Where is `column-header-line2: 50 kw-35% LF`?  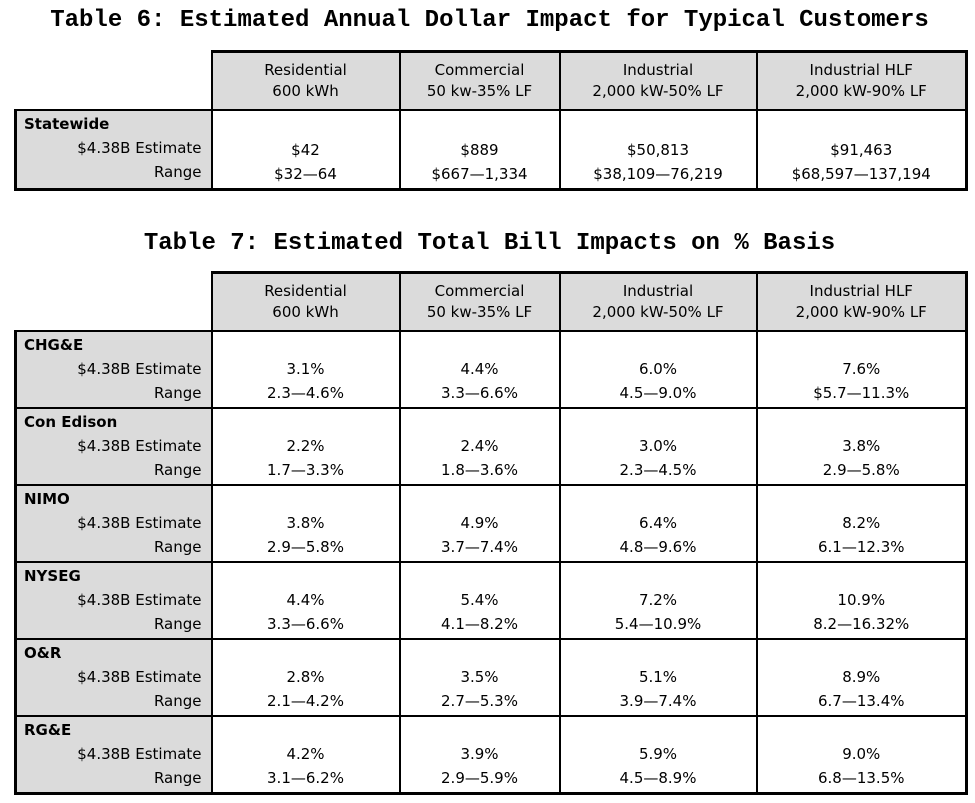 column-header-line2: 50 kw-35% LF is located at coordinates (479, 311).